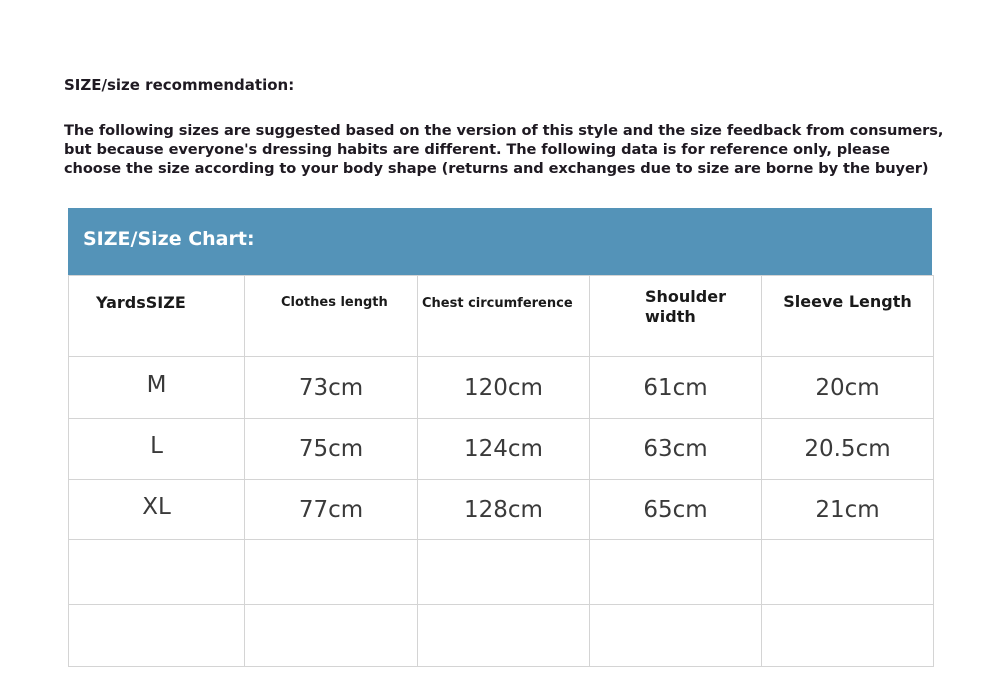 This screenshot has height=674, width=1000. Describe the element at coordinates (675, 509) in the screenshot. I see `table-cell: 65cm` at that location.